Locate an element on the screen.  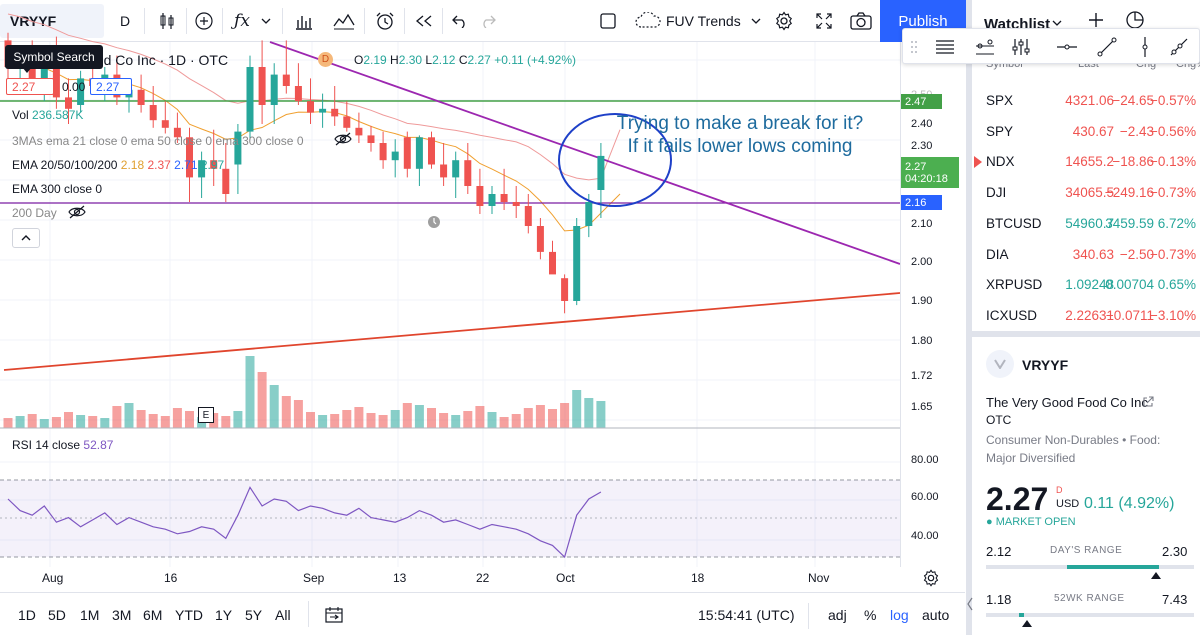
candles-icon is located at coordinates (167, 21).